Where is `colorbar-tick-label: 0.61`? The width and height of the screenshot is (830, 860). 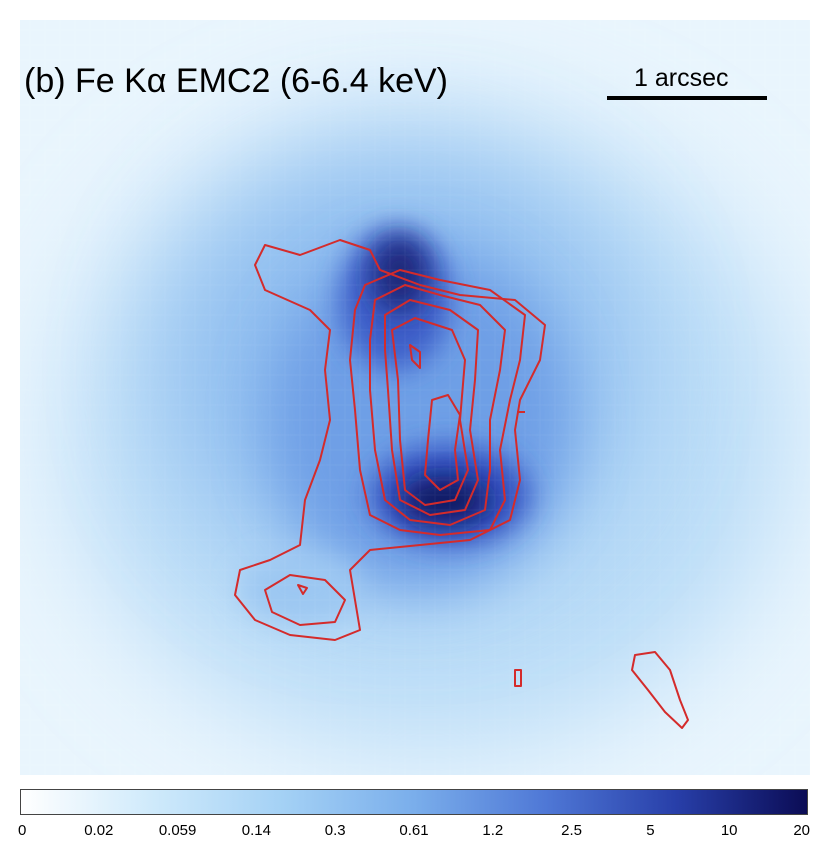
colorbar-tick-label: 0.61 is located at coordinates (414, 830).